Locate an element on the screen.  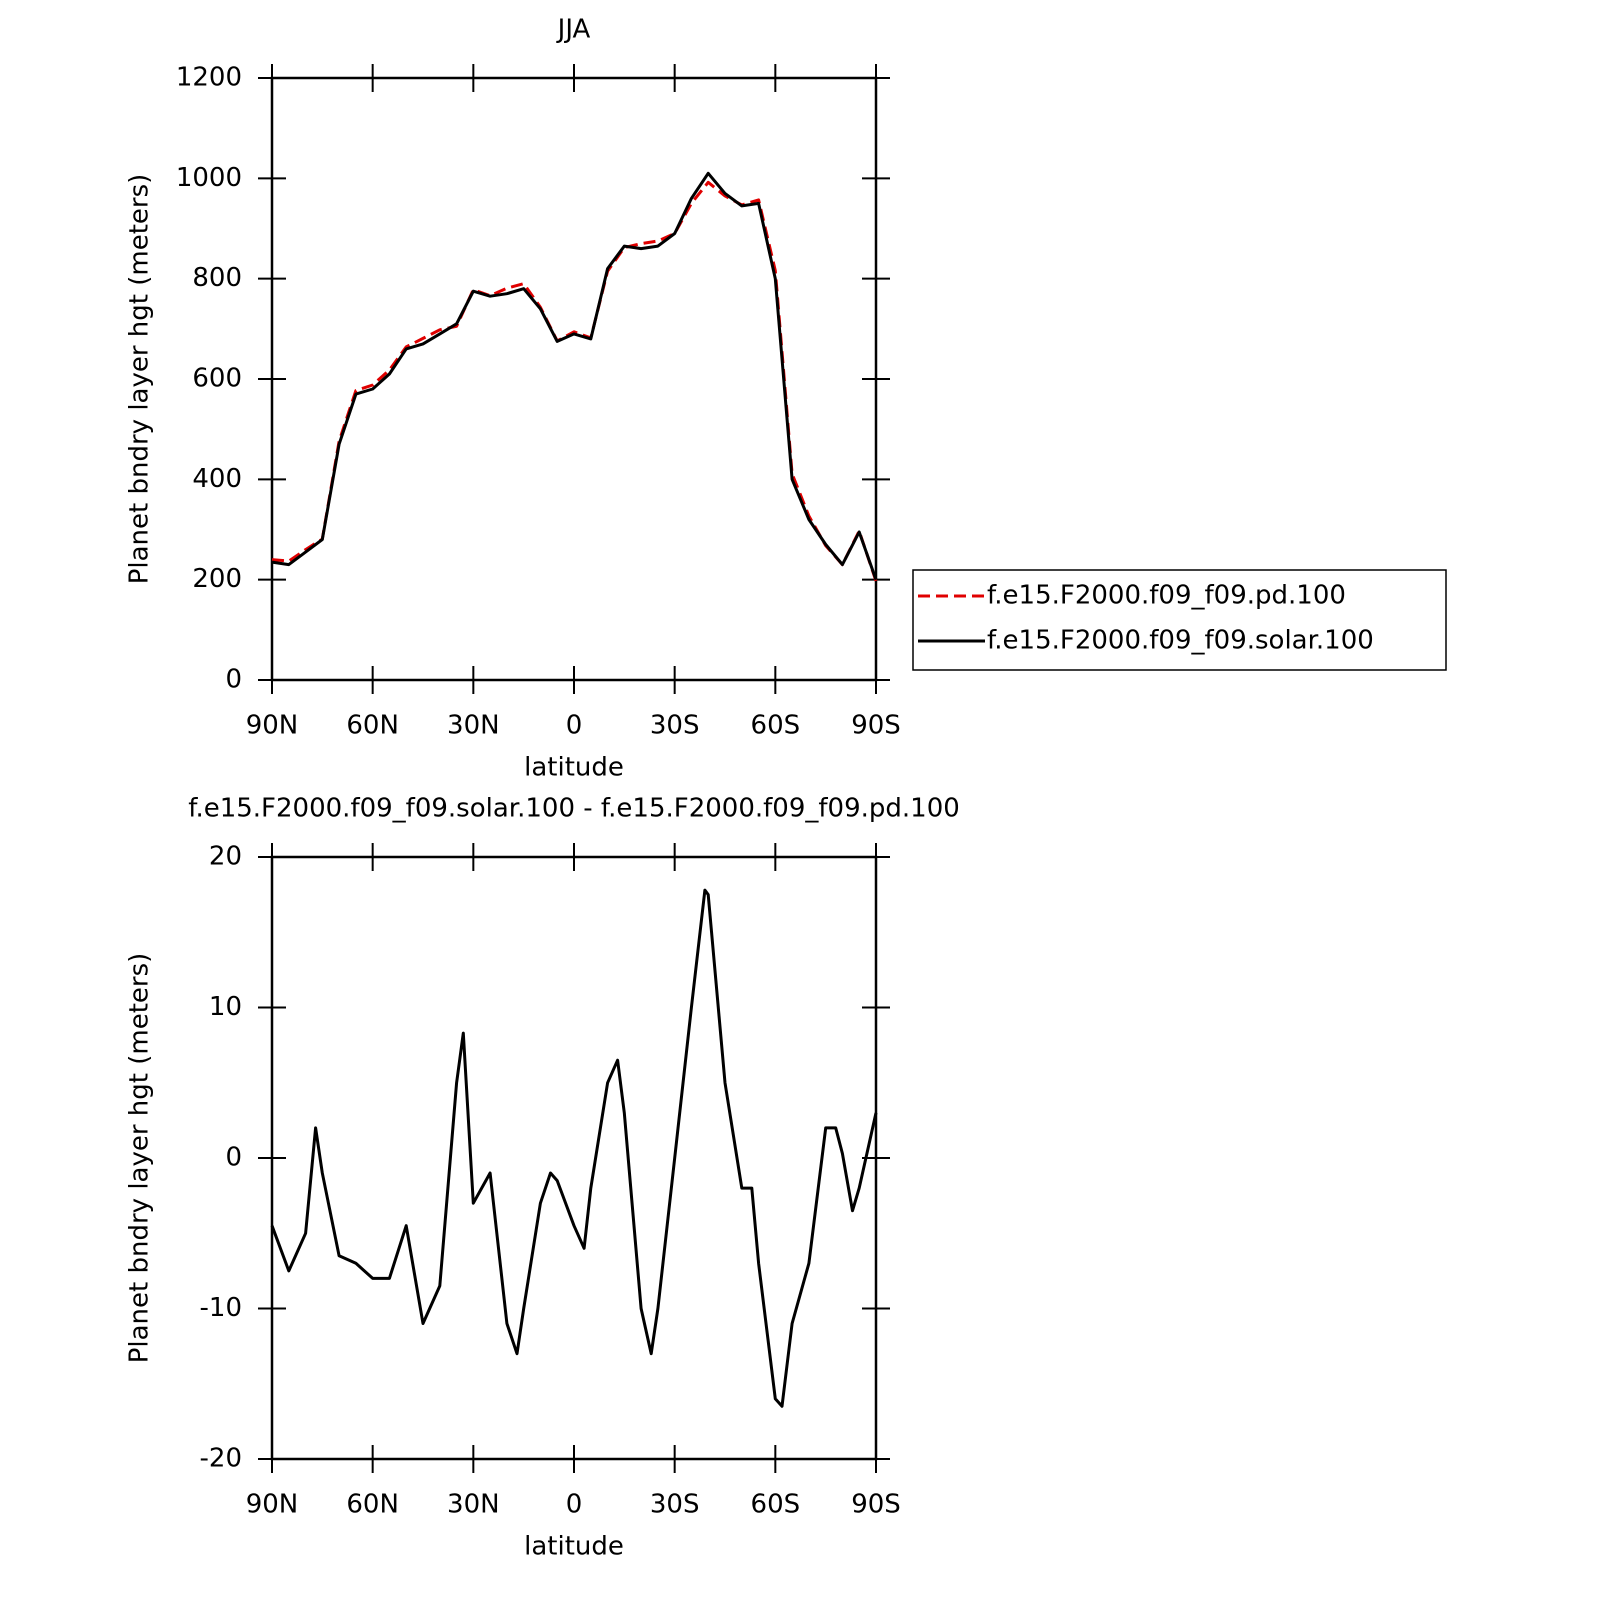
y-tick-label: -20 is located at coordinates (221, 1459).